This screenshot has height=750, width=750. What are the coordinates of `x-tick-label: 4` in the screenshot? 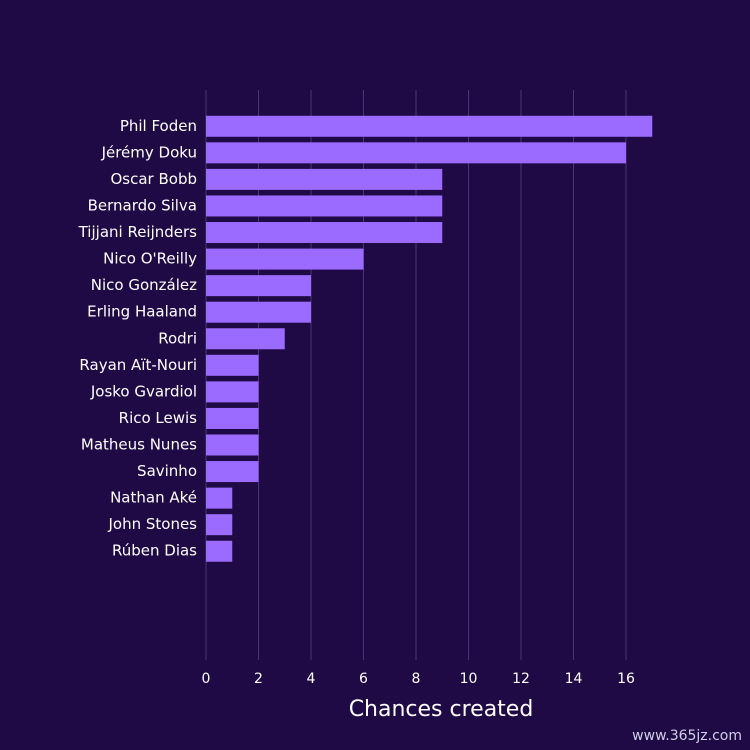 It's located at (311, 679).